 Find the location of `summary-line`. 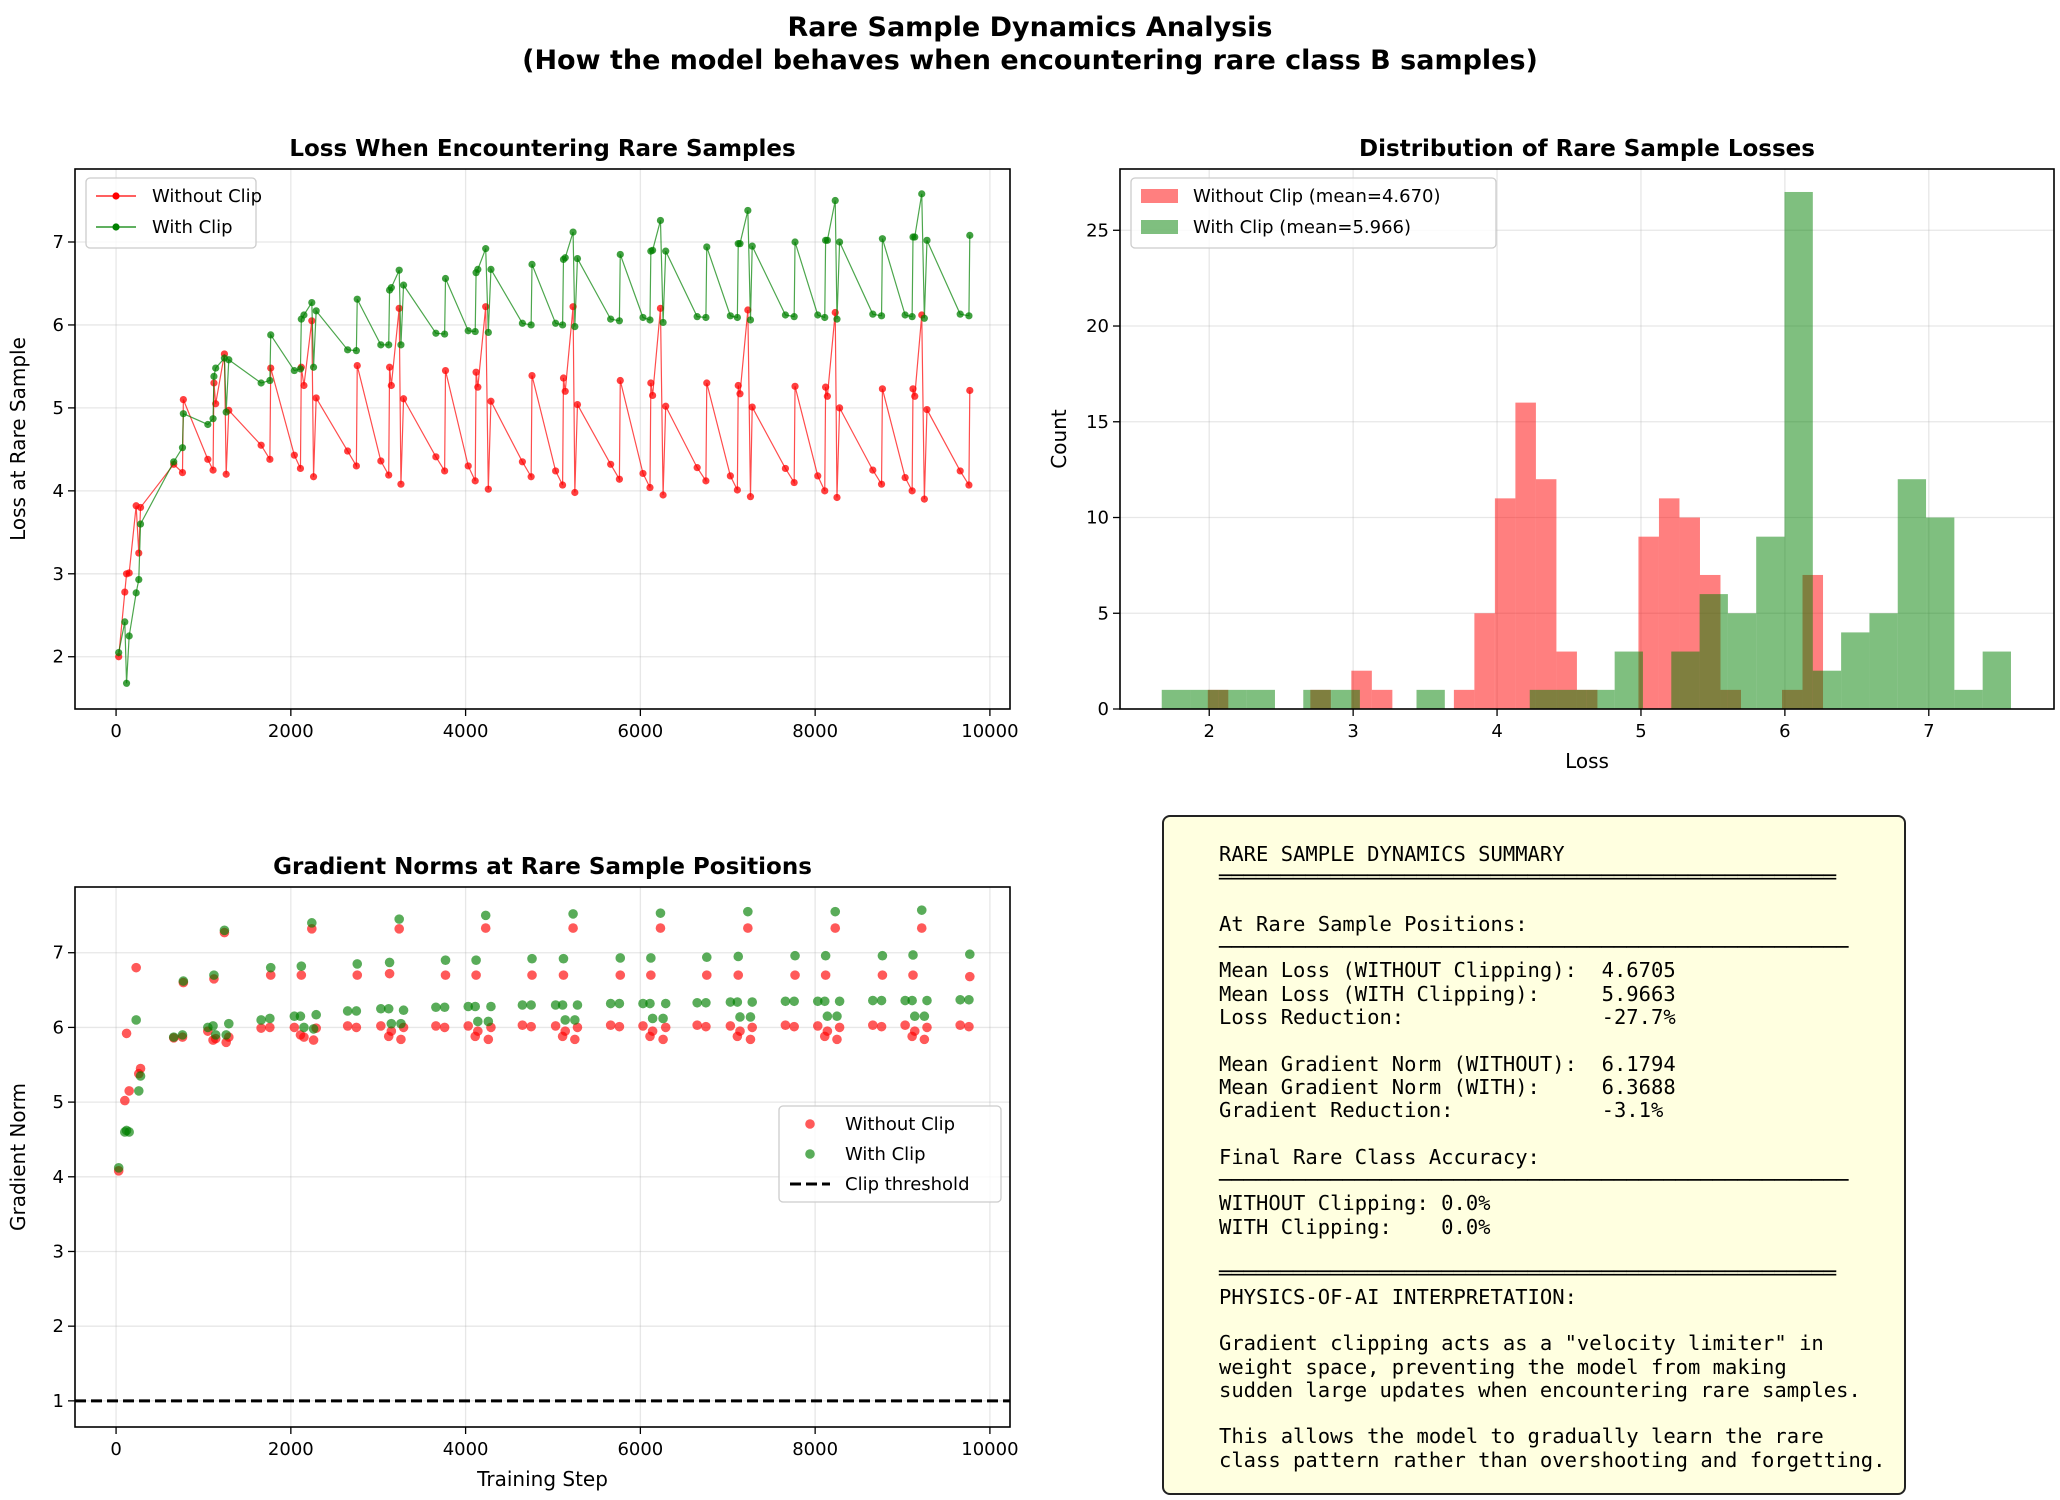

summary-line is located at coordinates (1552, 1250).